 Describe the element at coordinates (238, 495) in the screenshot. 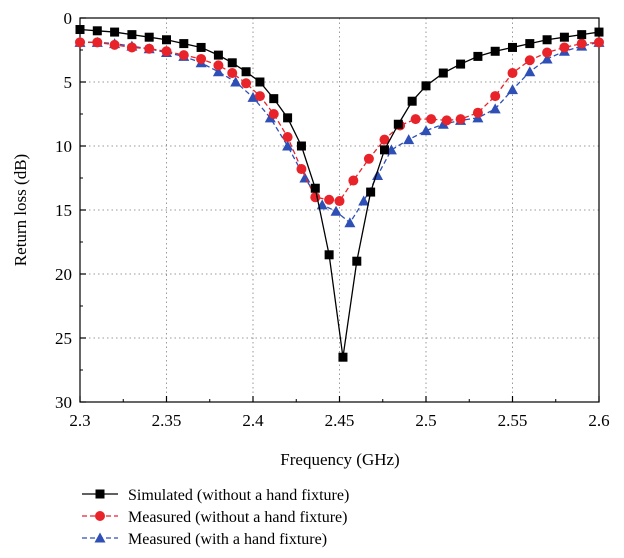

I see `legend-label: Simulated (without a hand fixture)` at that location.